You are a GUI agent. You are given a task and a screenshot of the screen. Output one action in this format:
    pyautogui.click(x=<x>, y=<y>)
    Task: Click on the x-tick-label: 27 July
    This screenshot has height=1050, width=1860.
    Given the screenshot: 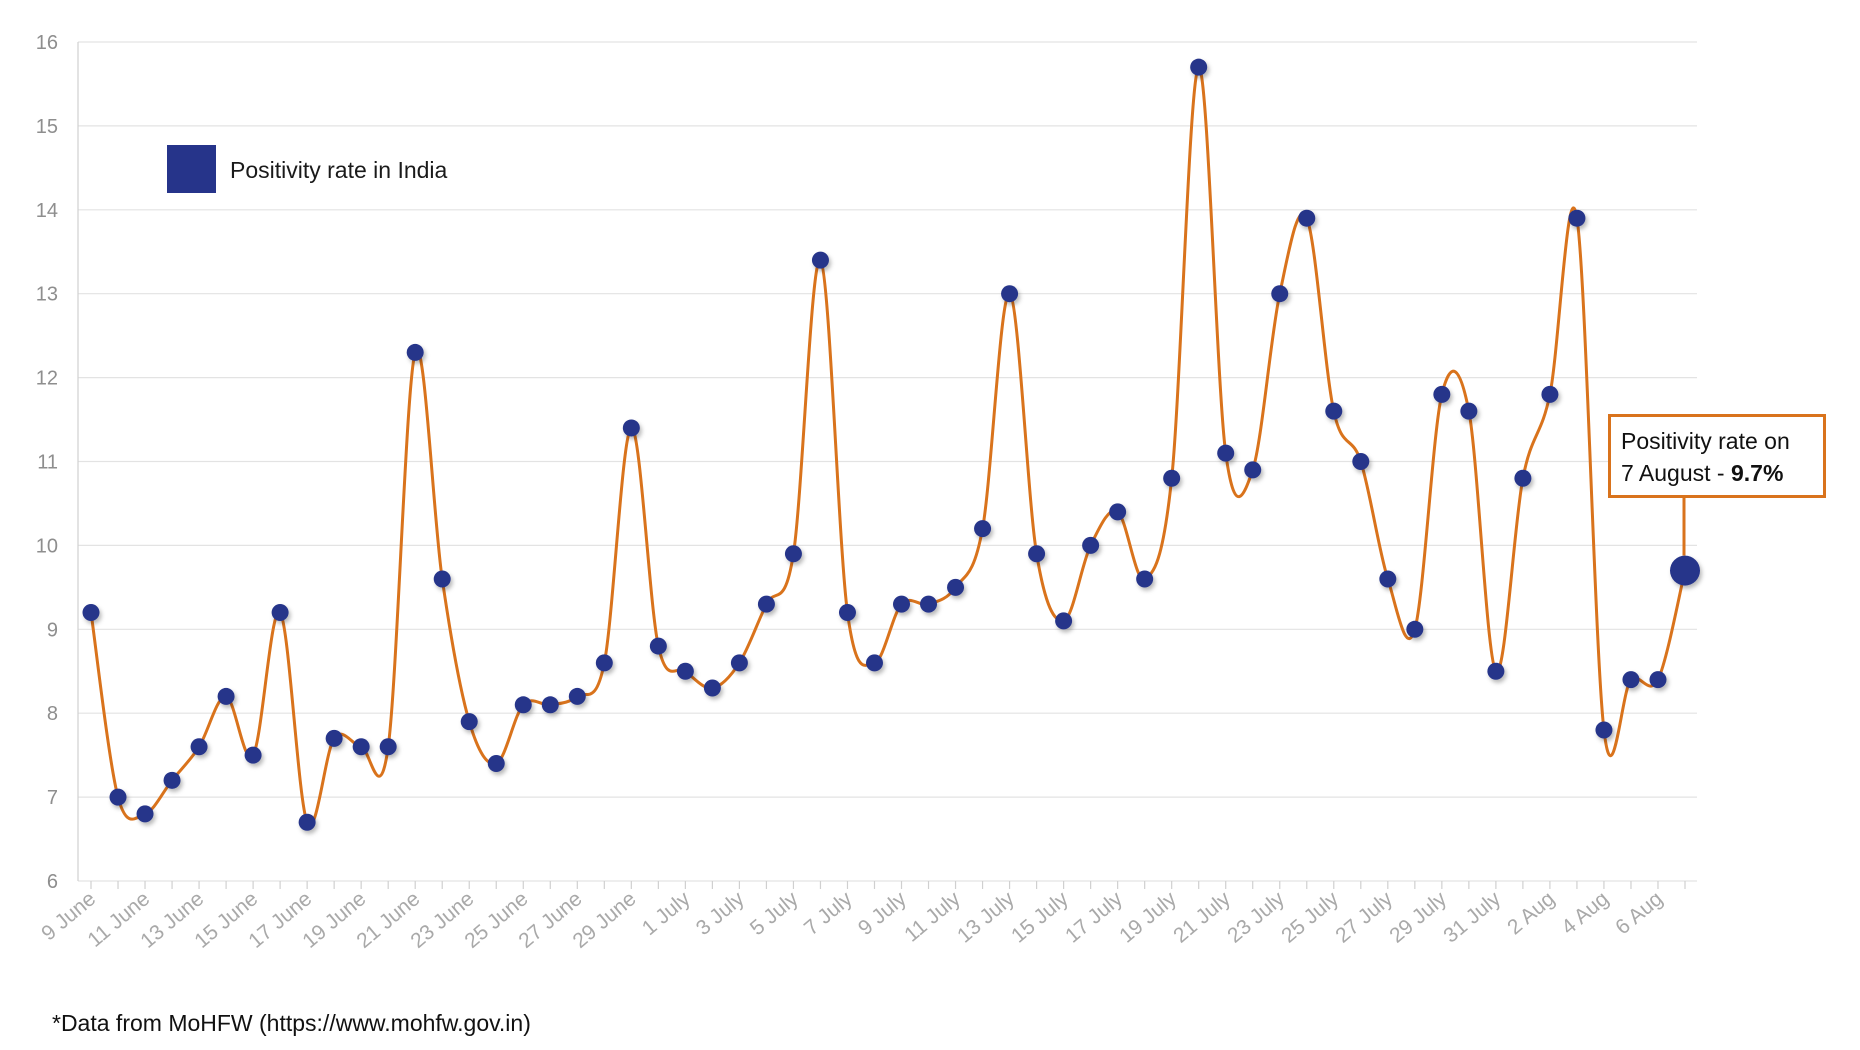 What is the action you would take?
    pyautogui.click(x=1364, y=917)
    